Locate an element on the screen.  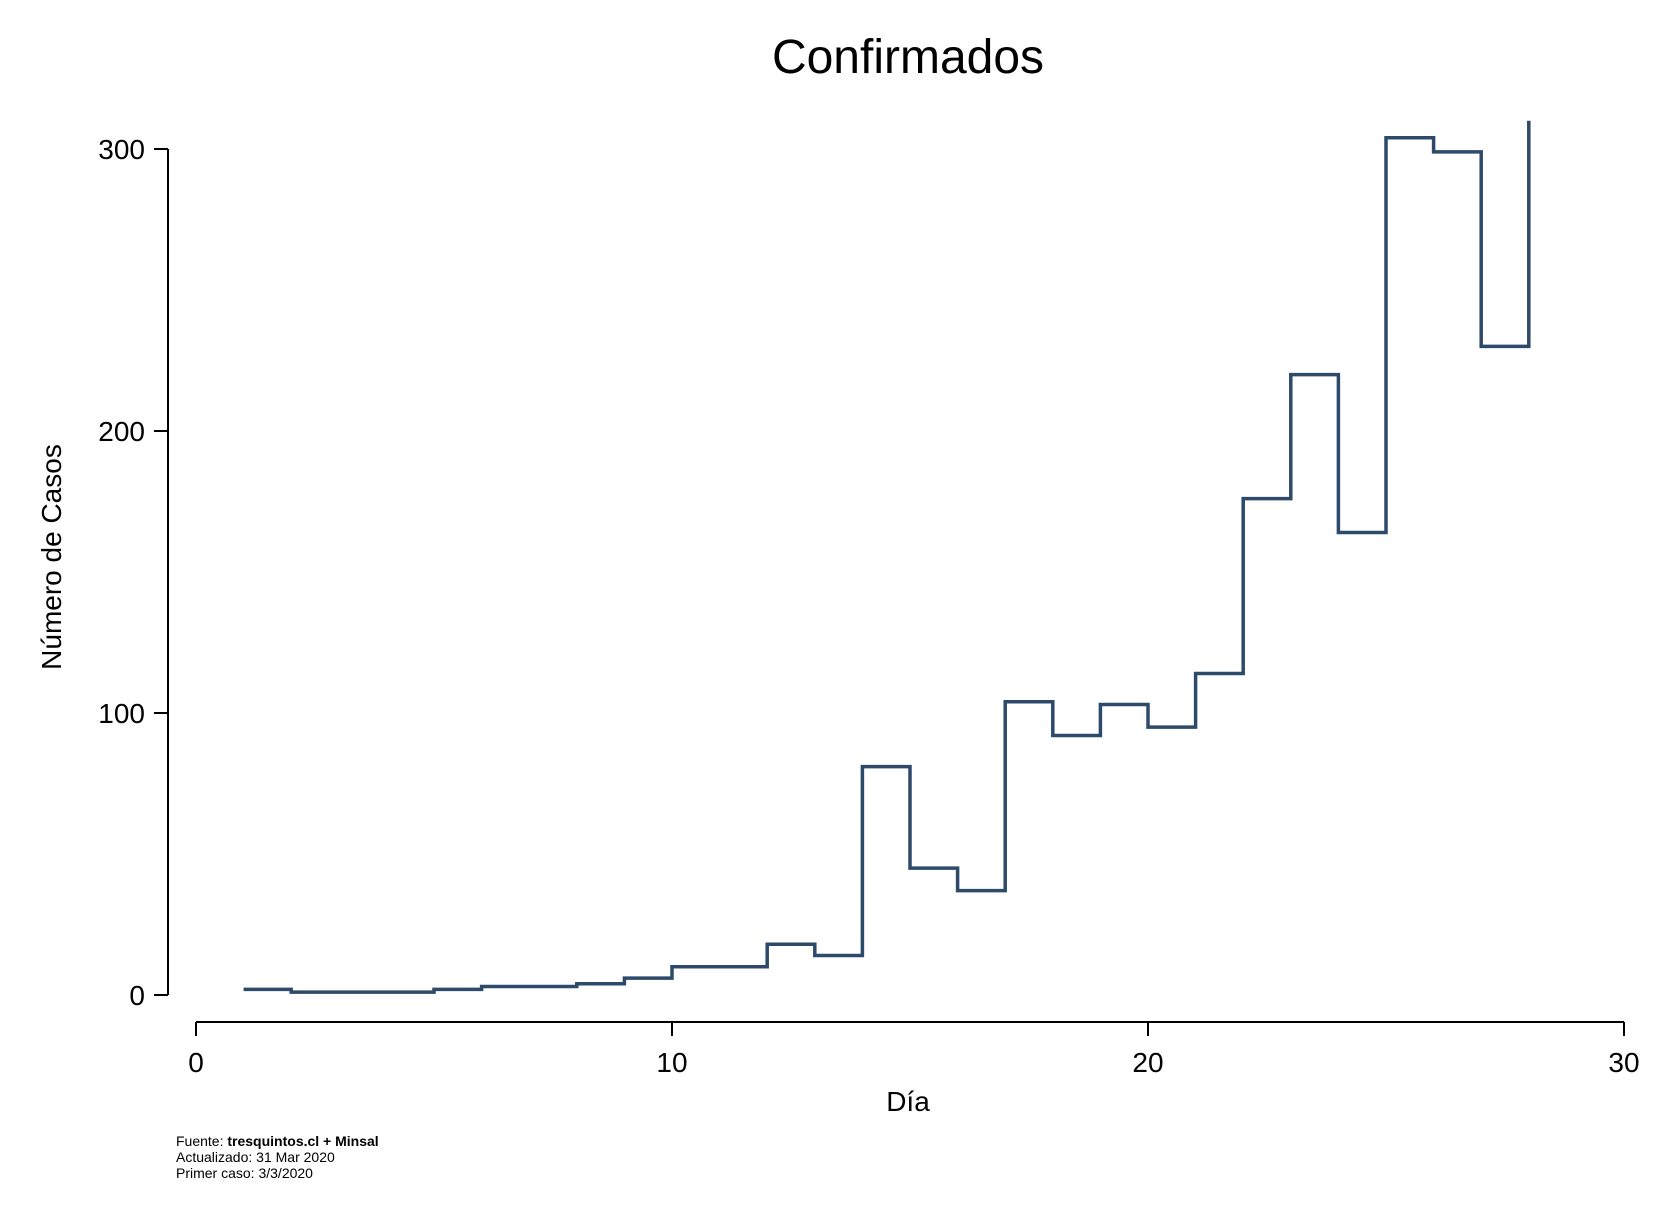
x-tick-label: 10 is located at coordinates (671, 1062).